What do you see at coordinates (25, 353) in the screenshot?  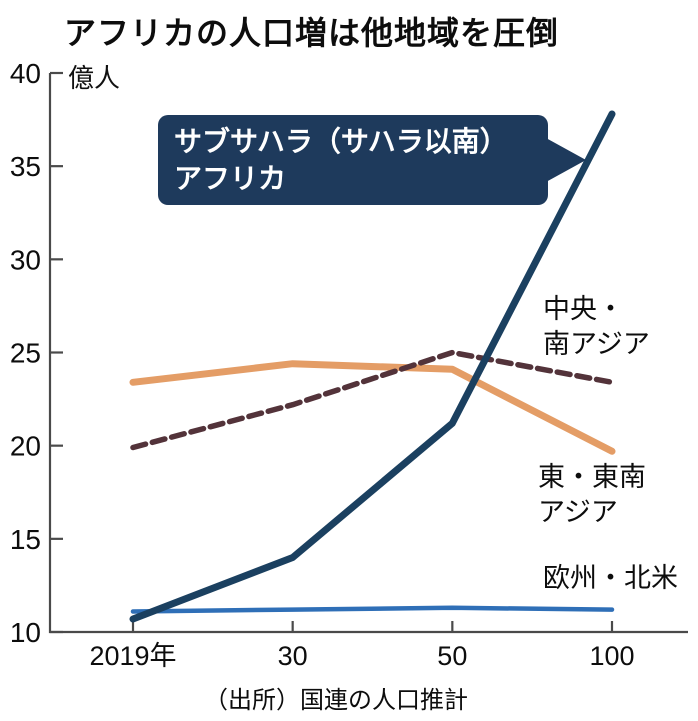 I see `y-axis-tick-label: 25` at bounding box center [25, 353].